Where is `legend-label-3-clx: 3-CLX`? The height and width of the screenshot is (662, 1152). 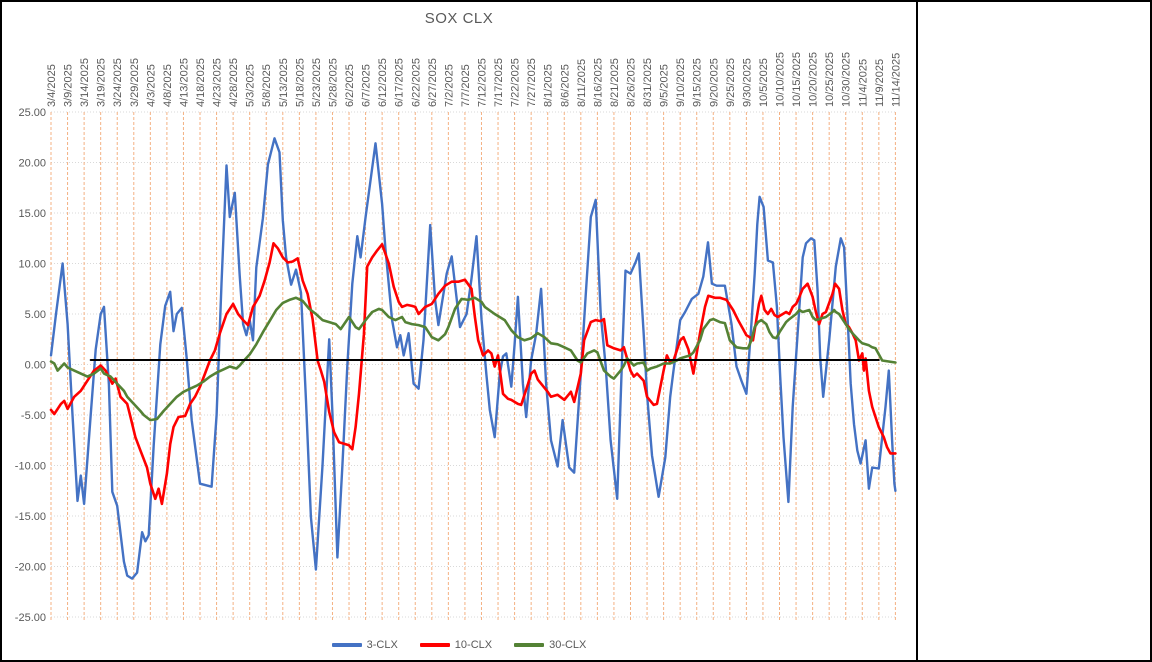
legend-label-3-clx: 3-CLX is located at coordinates (382, 645).